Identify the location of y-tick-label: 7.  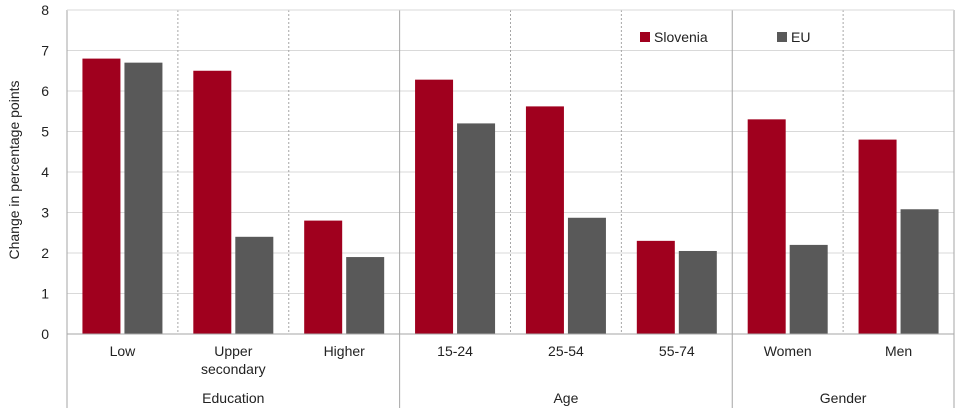
(45, 51).